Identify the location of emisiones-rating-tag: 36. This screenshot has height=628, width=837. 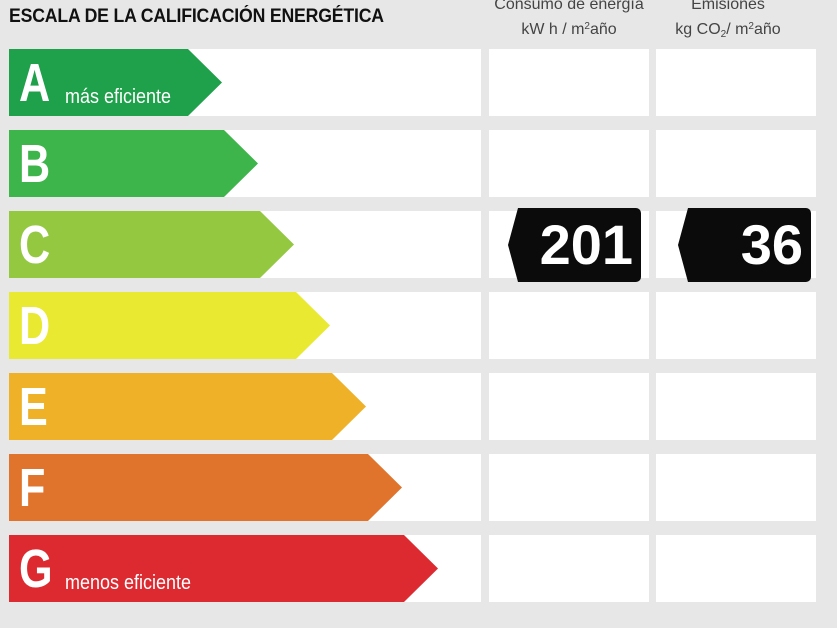
(744, 245).